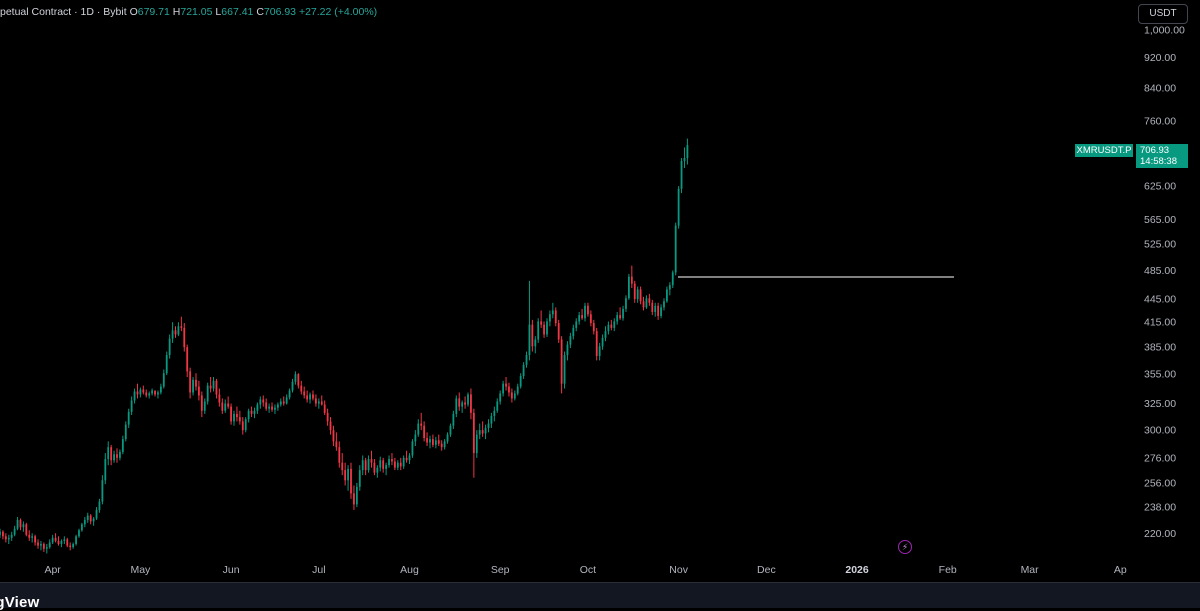 Image resolution: width=1200 pixels, height=611 pixels. I want to click on x-tick-label: Nov, so click(678, 570).